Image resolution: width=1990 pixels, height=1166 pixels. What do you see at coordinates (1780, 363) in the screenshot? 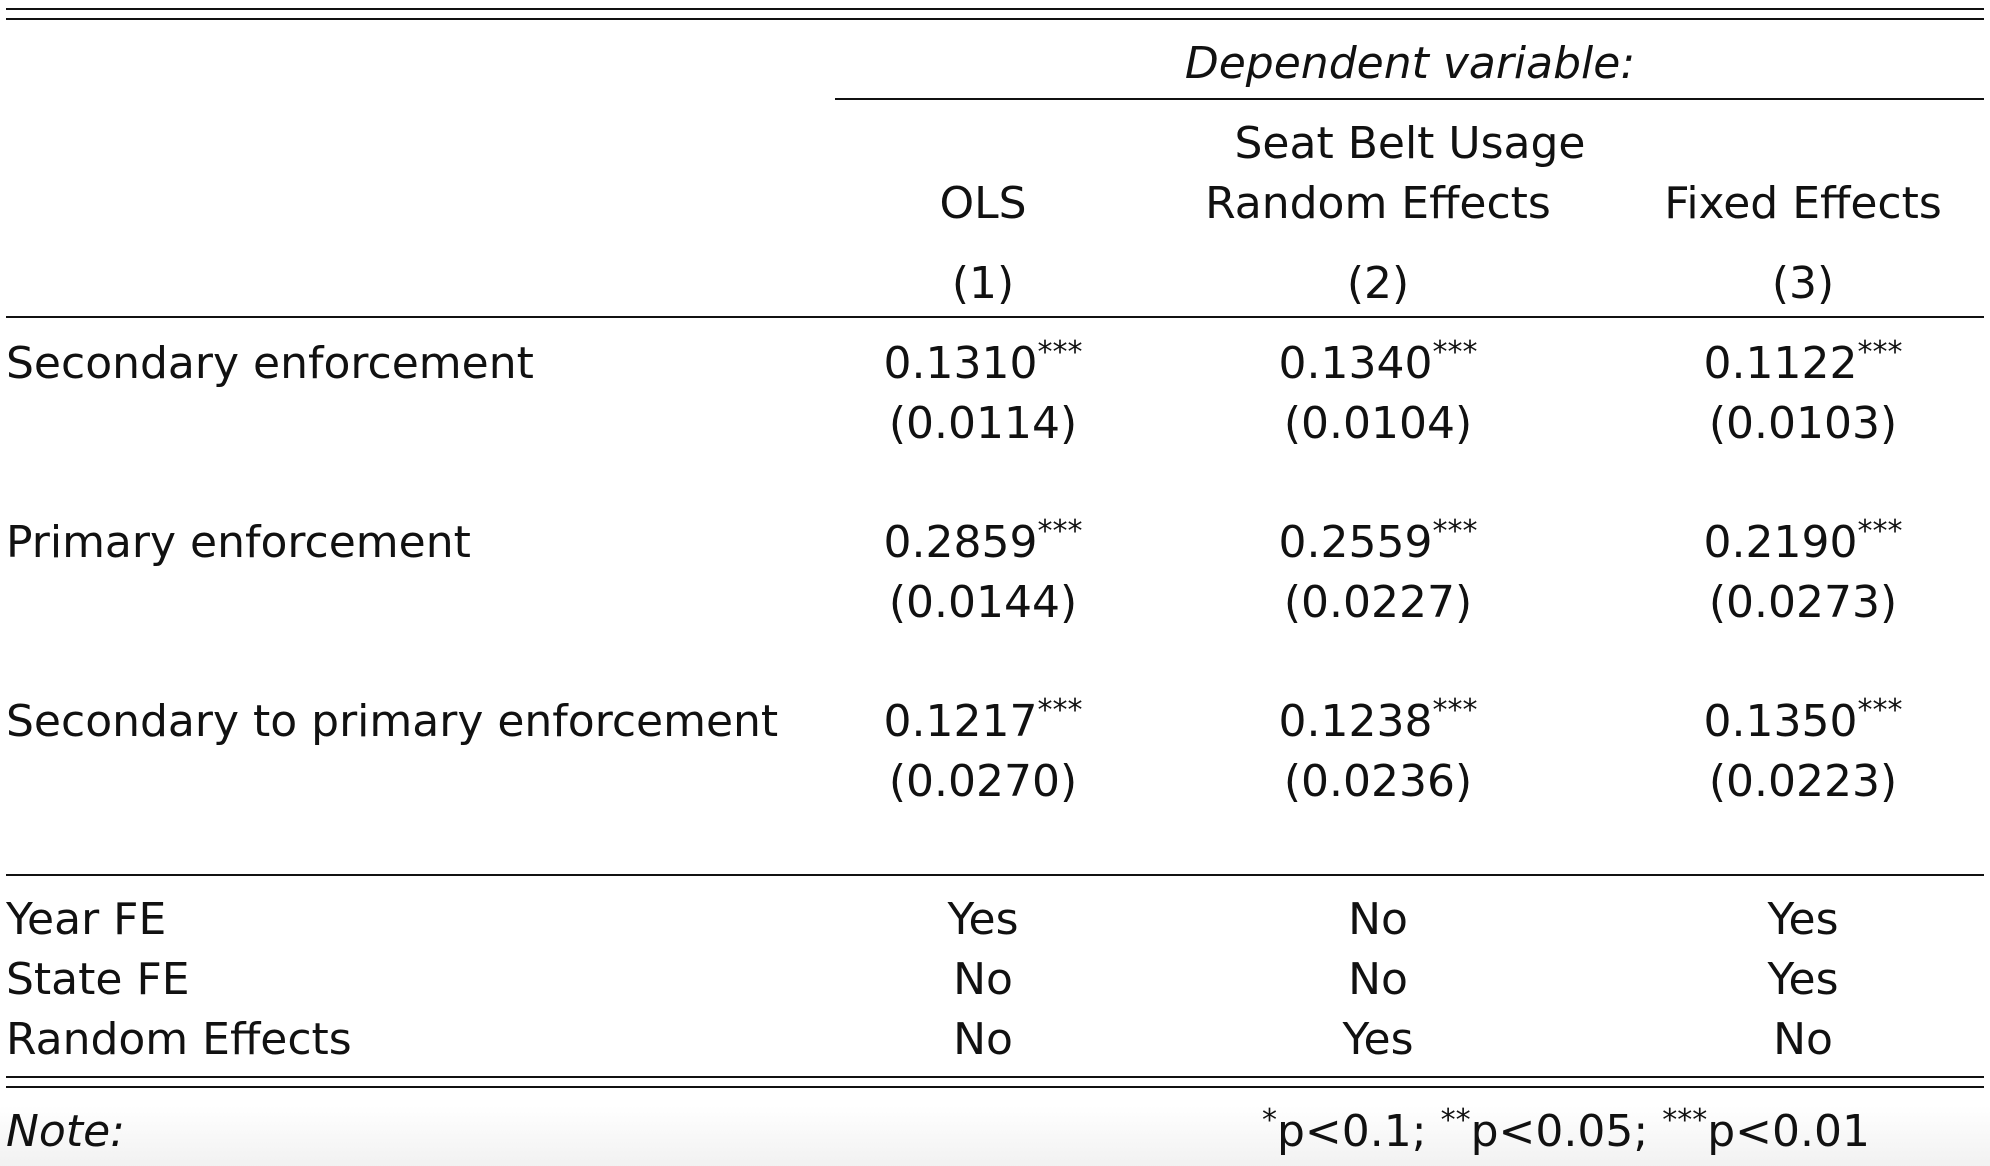
I see `estimate-value: 0.1122` at bounding box center [1780, 363].